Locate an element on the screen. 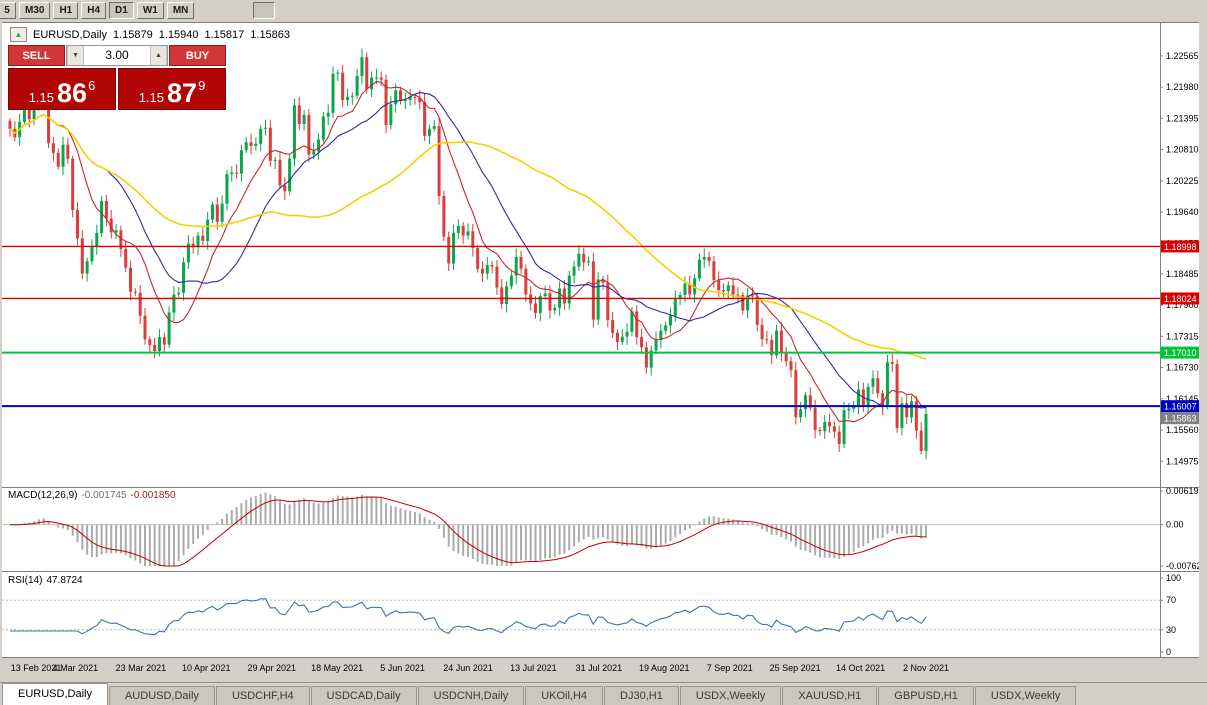  price-level-tag: 1.18998 is located at coordinates (1180, 246).